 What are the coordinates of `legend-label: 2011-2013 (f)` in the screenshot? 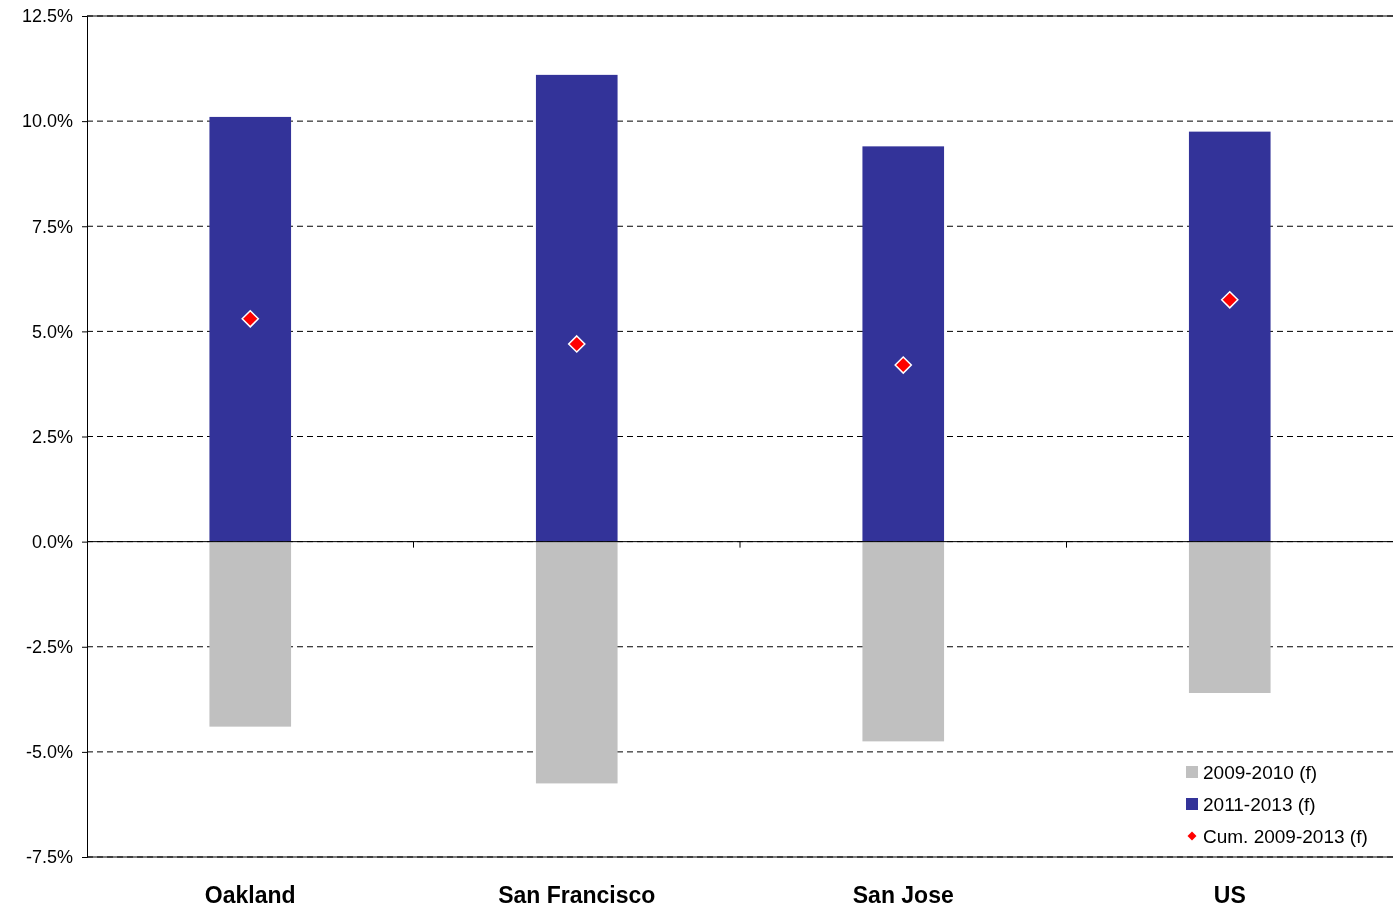 It's located at (1259, 804).